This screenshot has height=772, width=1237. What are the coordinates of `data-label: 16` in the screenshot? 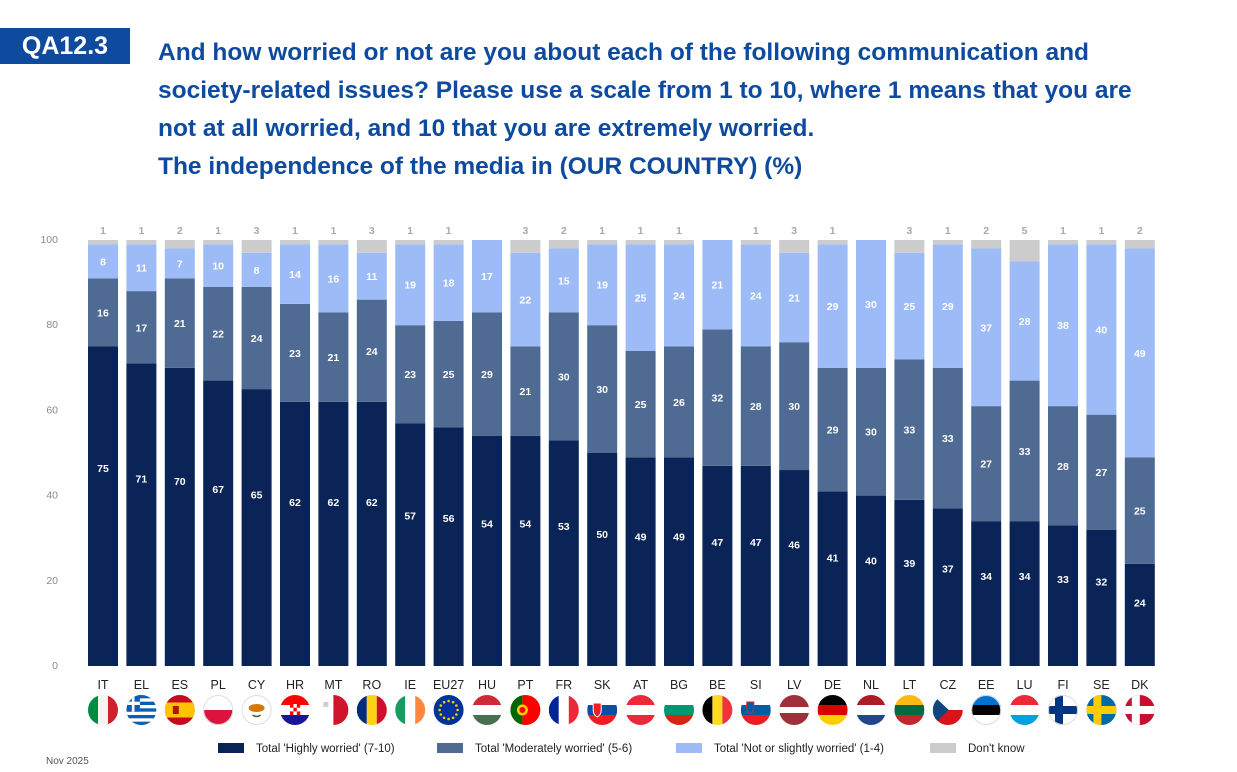 It's located at (103, 313).